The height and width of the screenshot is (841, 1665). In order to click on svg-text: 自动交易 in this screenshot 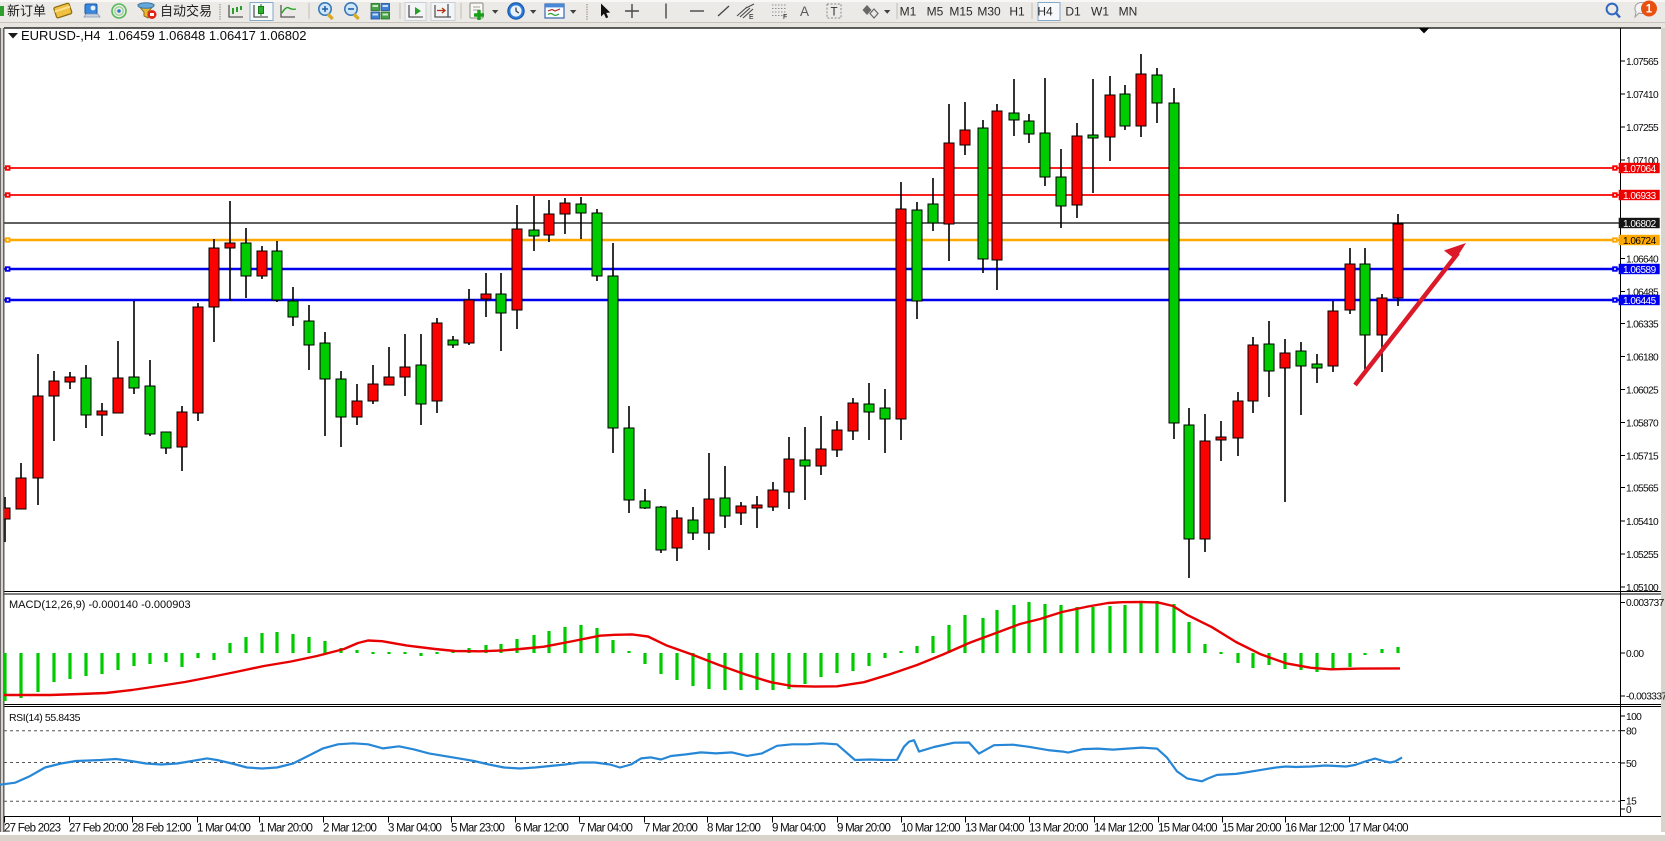, I will do `click(186, 11)`.